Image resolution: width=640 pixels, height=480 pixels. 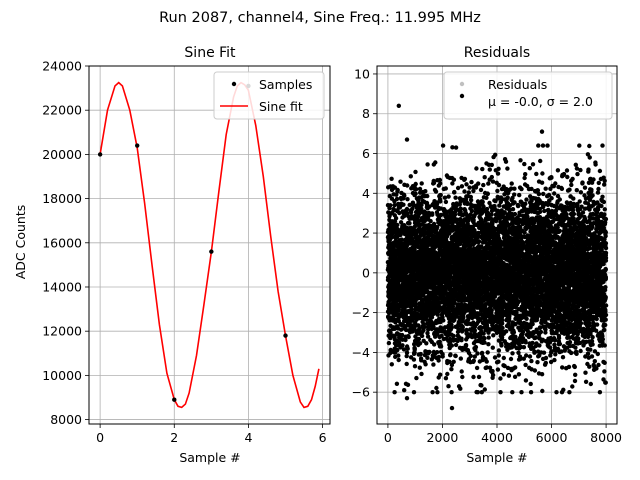 I want to click on y-tick-label: 22000, so click(x=62, y=110).